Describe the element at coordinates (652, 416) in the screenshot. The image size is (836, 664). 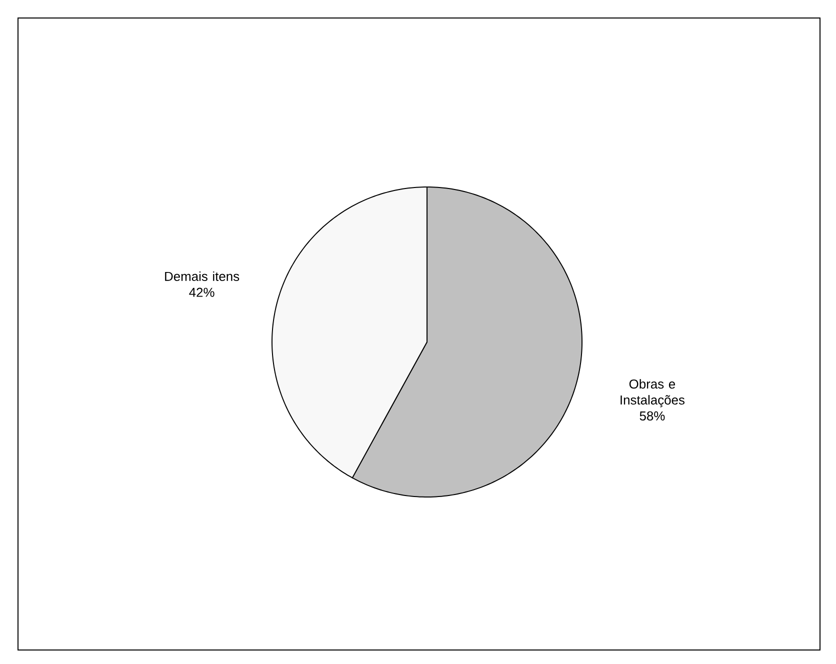
I see `data-label: 58%` at that location.